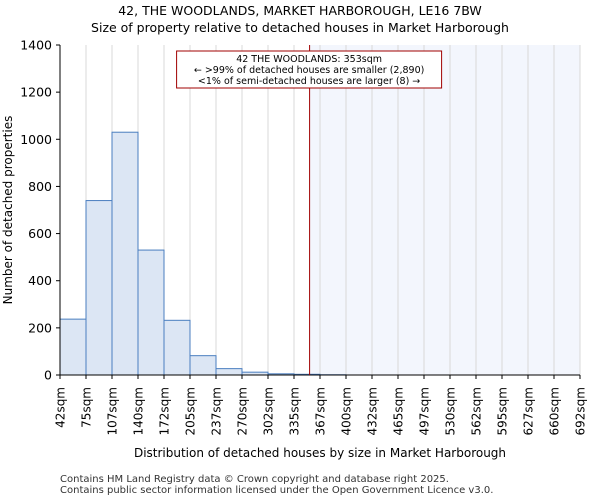  I want to click on x-tick-label: 270sqm, so click(243, 411).